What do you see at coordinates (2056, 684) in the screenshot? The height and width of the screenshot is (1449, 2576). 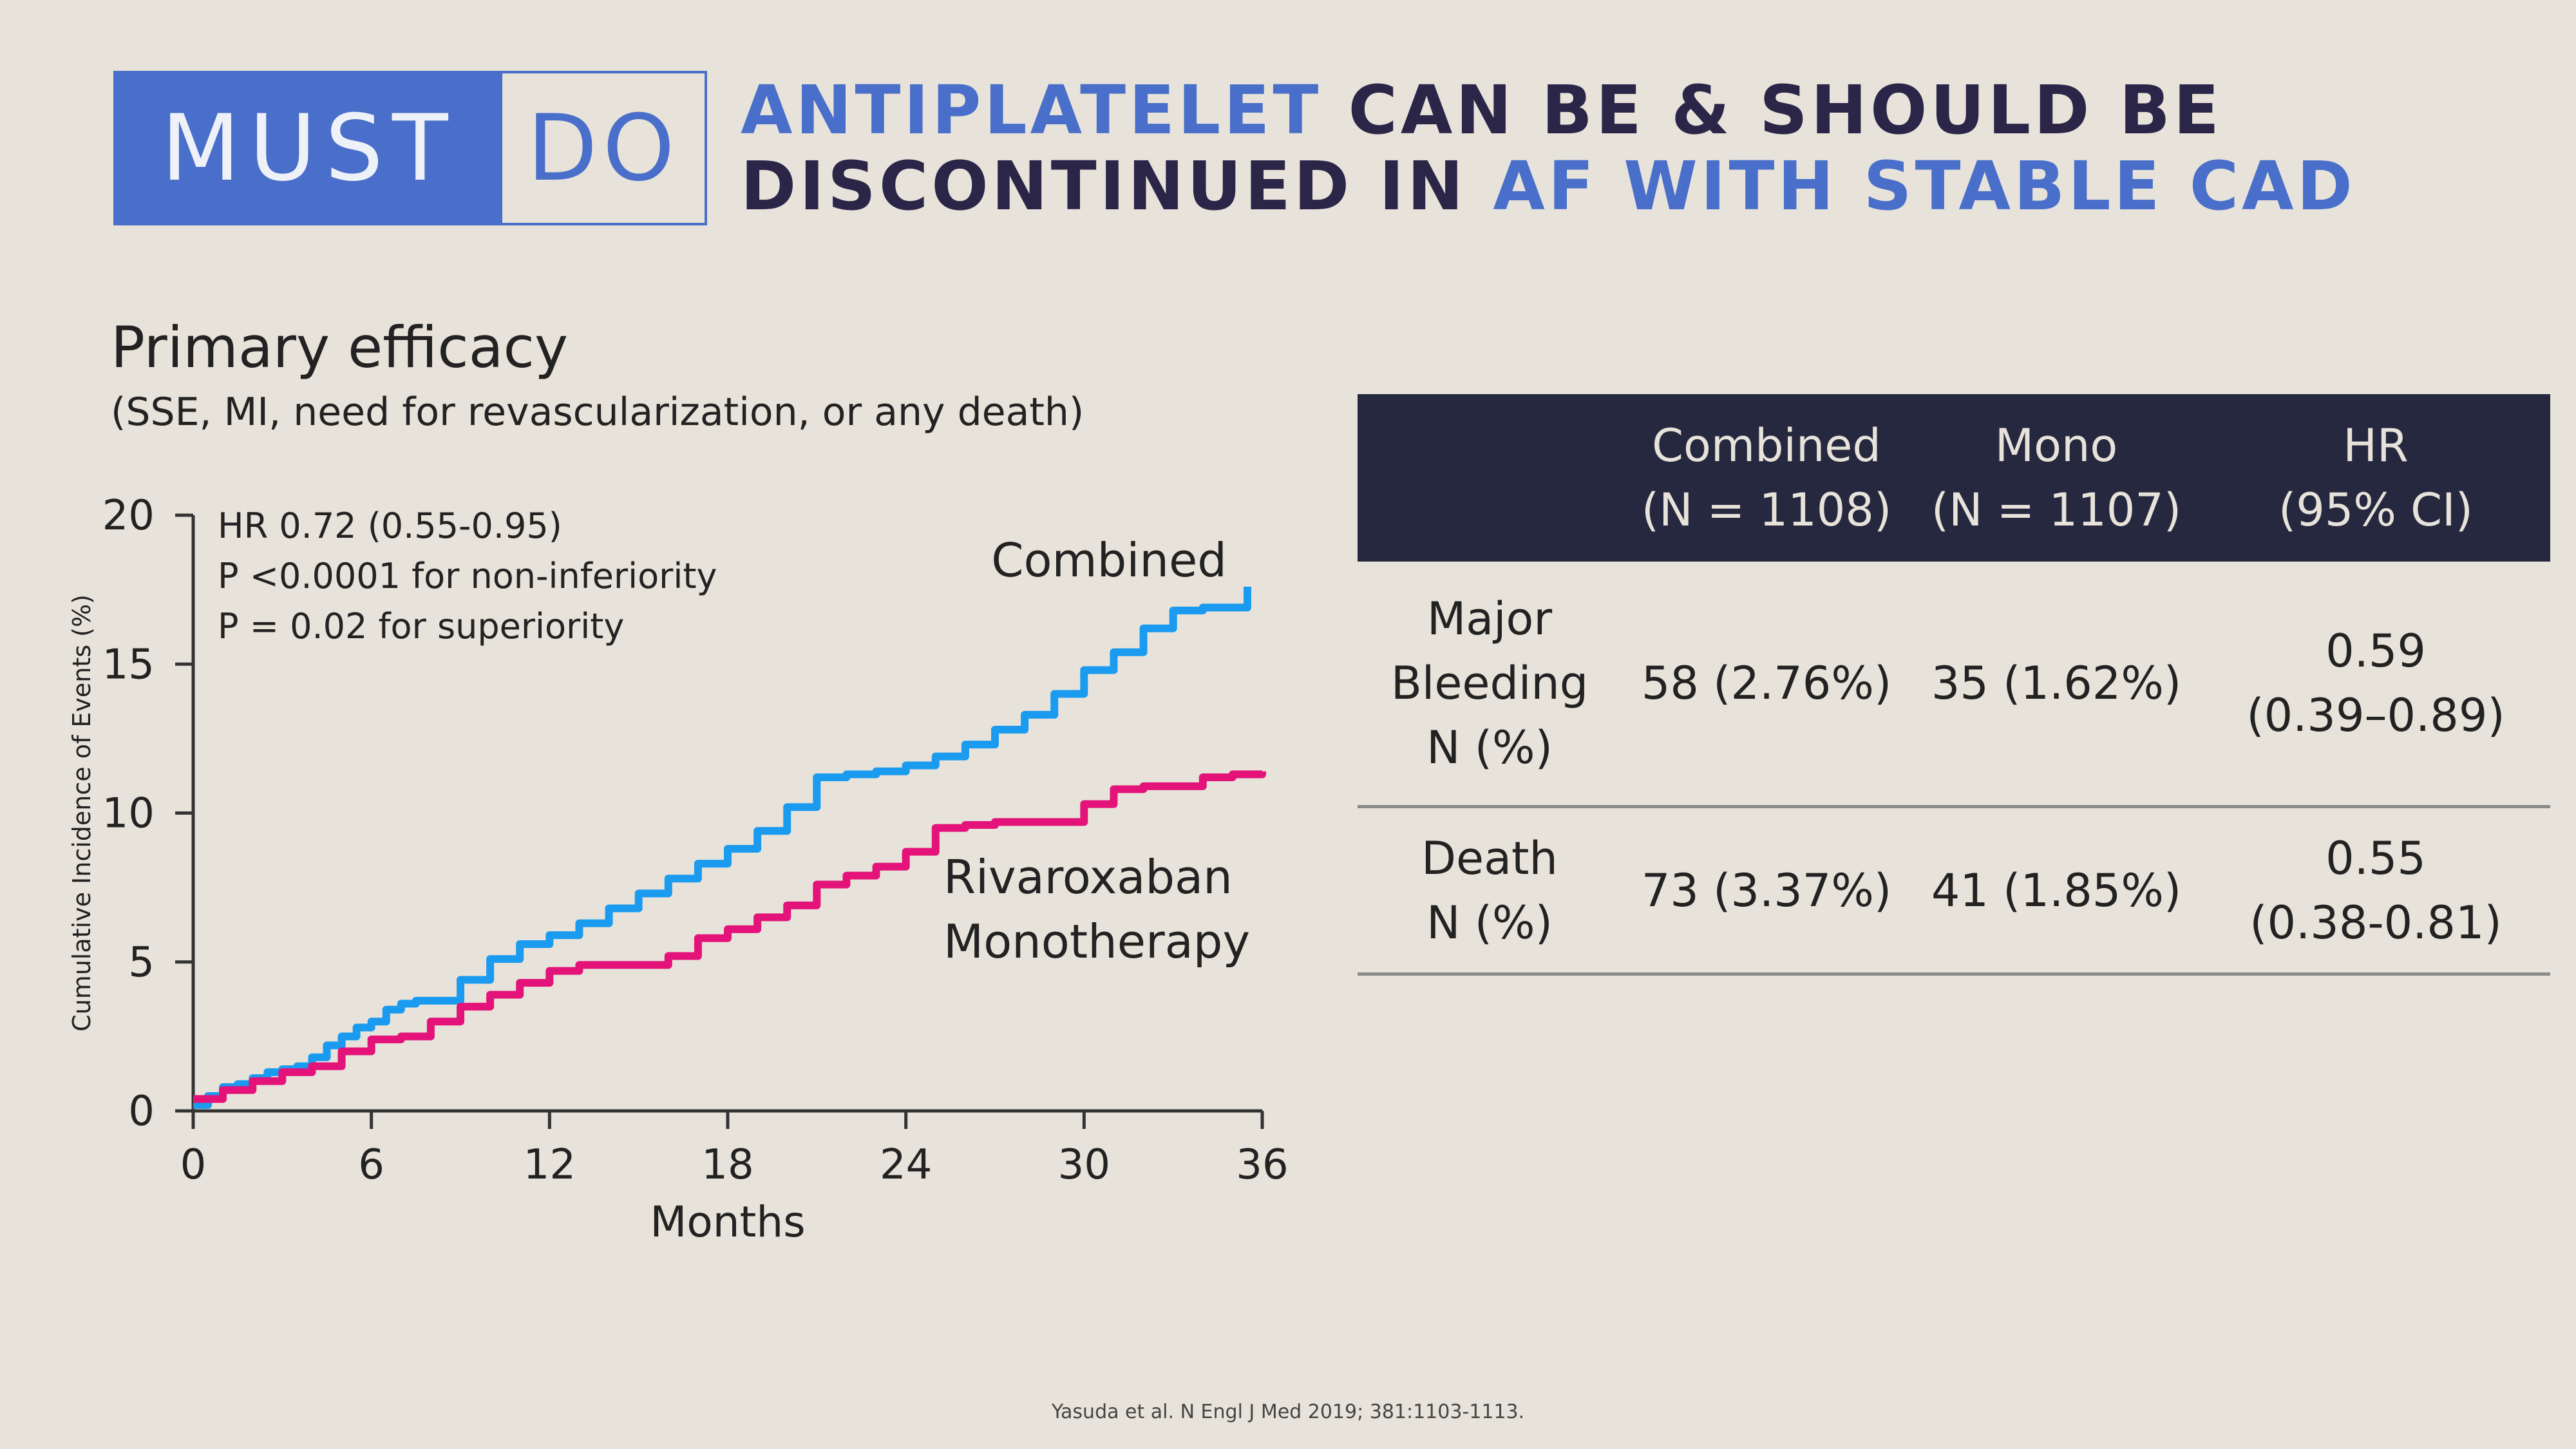 I see `cell-mono: 35 (1.62%)` at bounding box center [2056, 684].